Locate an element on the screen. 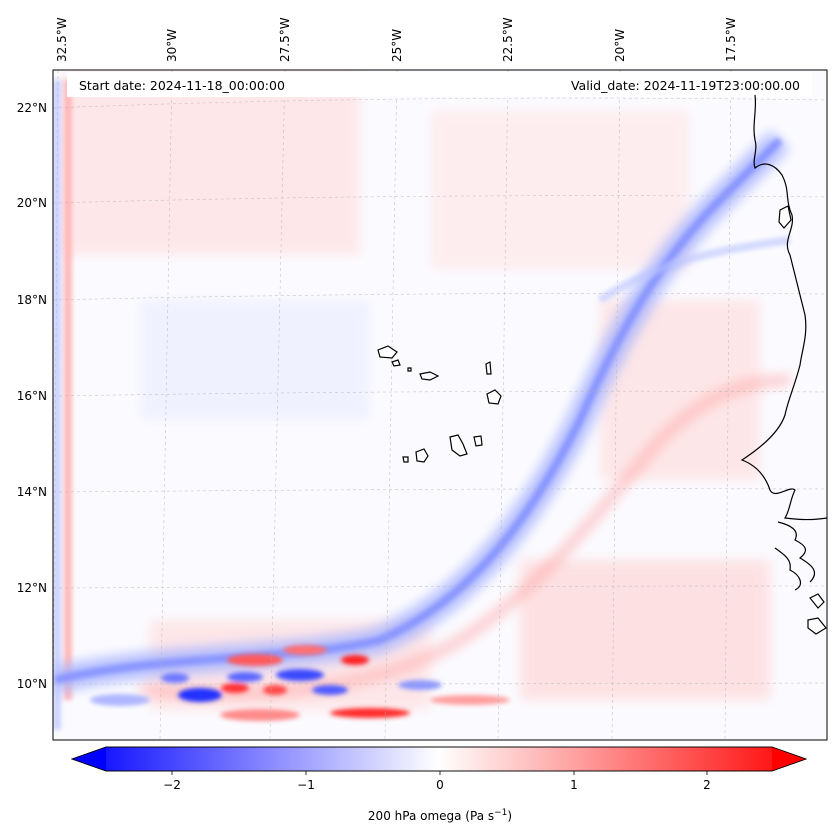  colorbar-title: 200 hPa omega (Pa s−1) is located at coordinates (440, 815).